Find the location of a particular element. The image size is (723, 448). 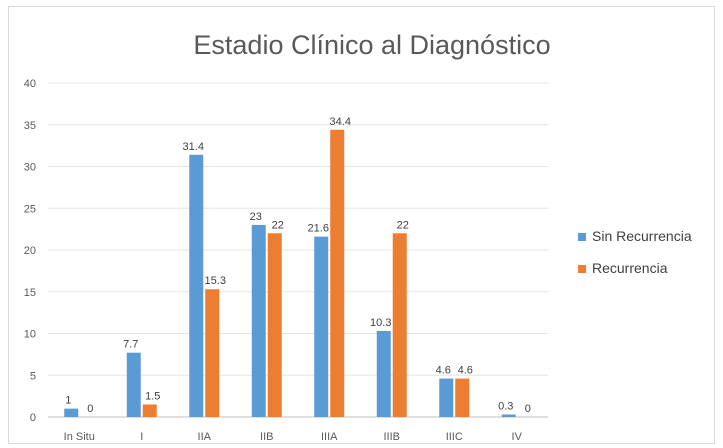

x-tick-label: IIIA is located at coordinates (329, 437).